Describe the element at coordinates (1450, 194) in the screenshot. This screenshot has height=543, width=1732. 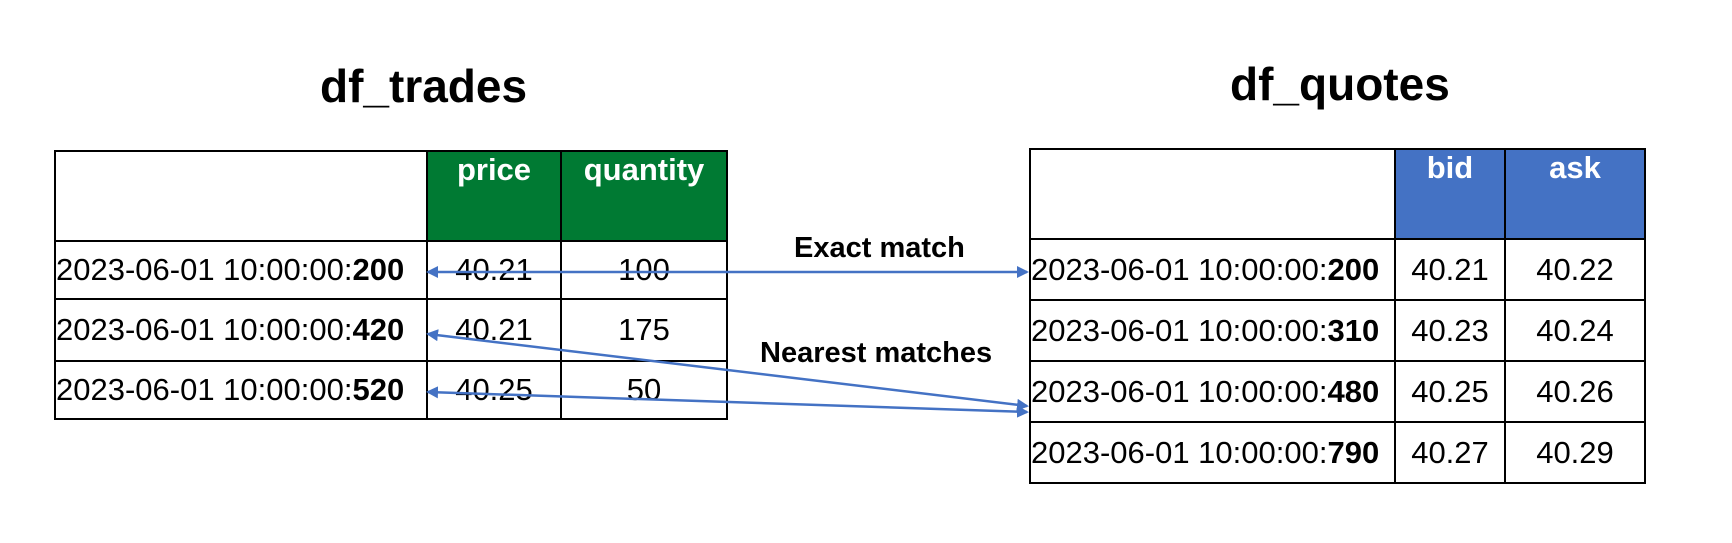
I see `quotes-bid-header: bid` at that location.